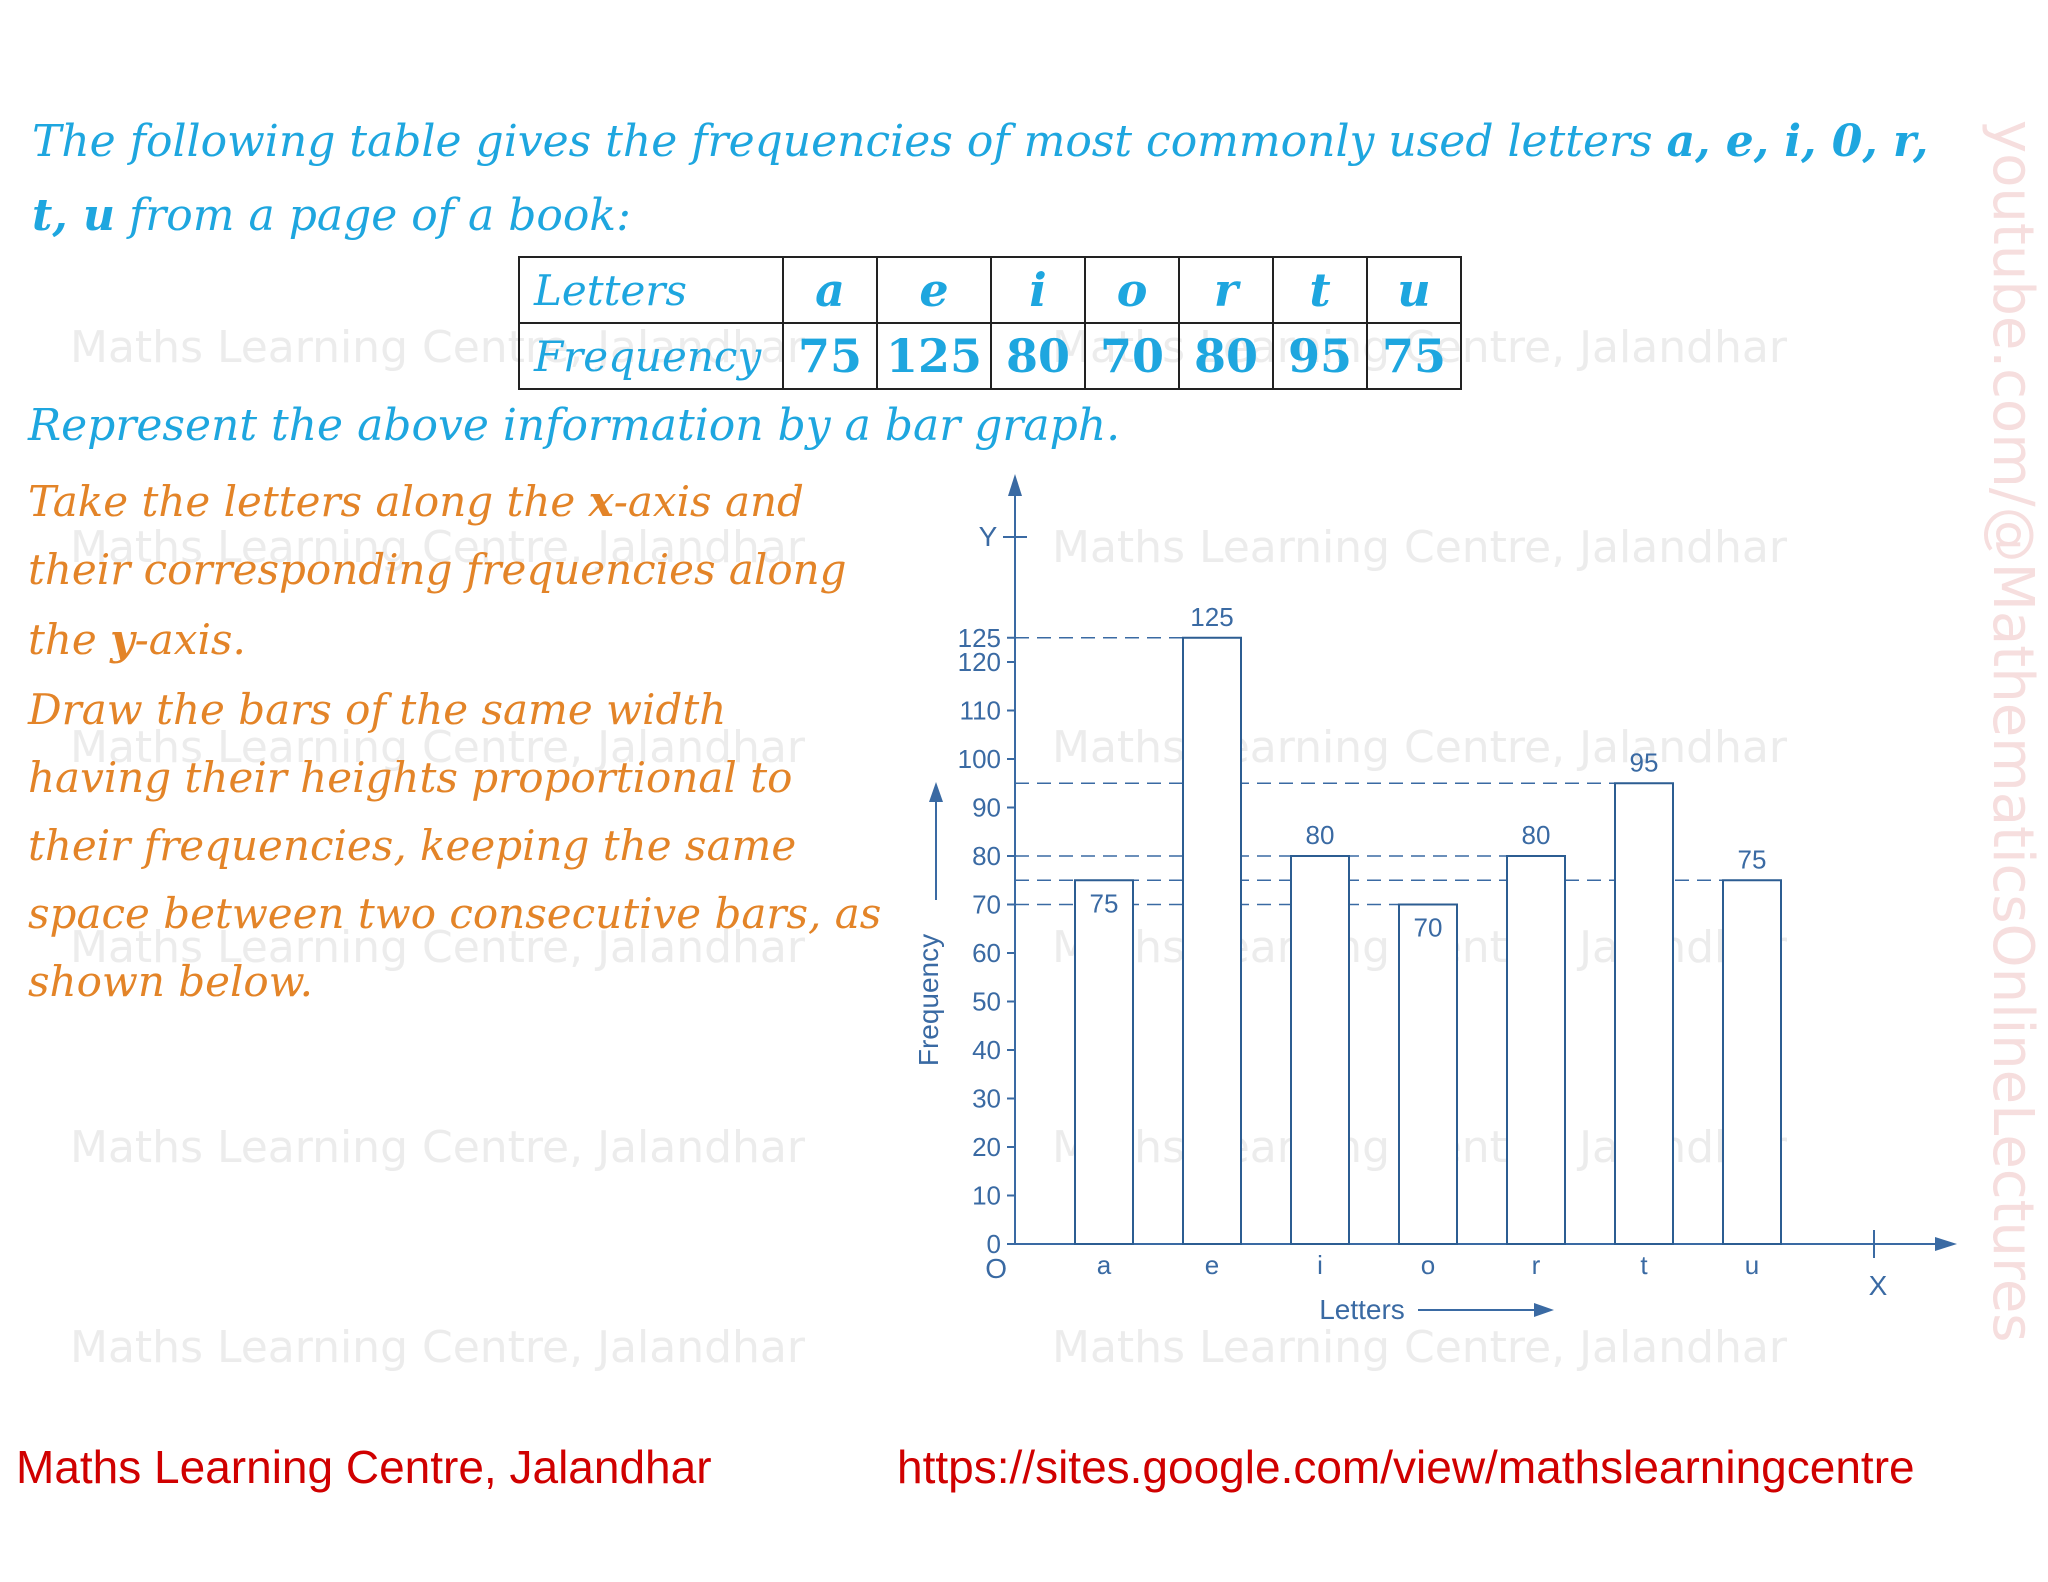 This screenshot has width=2048, height=1582. I want to click on y-title-arrow-icon, so click(936, 792).